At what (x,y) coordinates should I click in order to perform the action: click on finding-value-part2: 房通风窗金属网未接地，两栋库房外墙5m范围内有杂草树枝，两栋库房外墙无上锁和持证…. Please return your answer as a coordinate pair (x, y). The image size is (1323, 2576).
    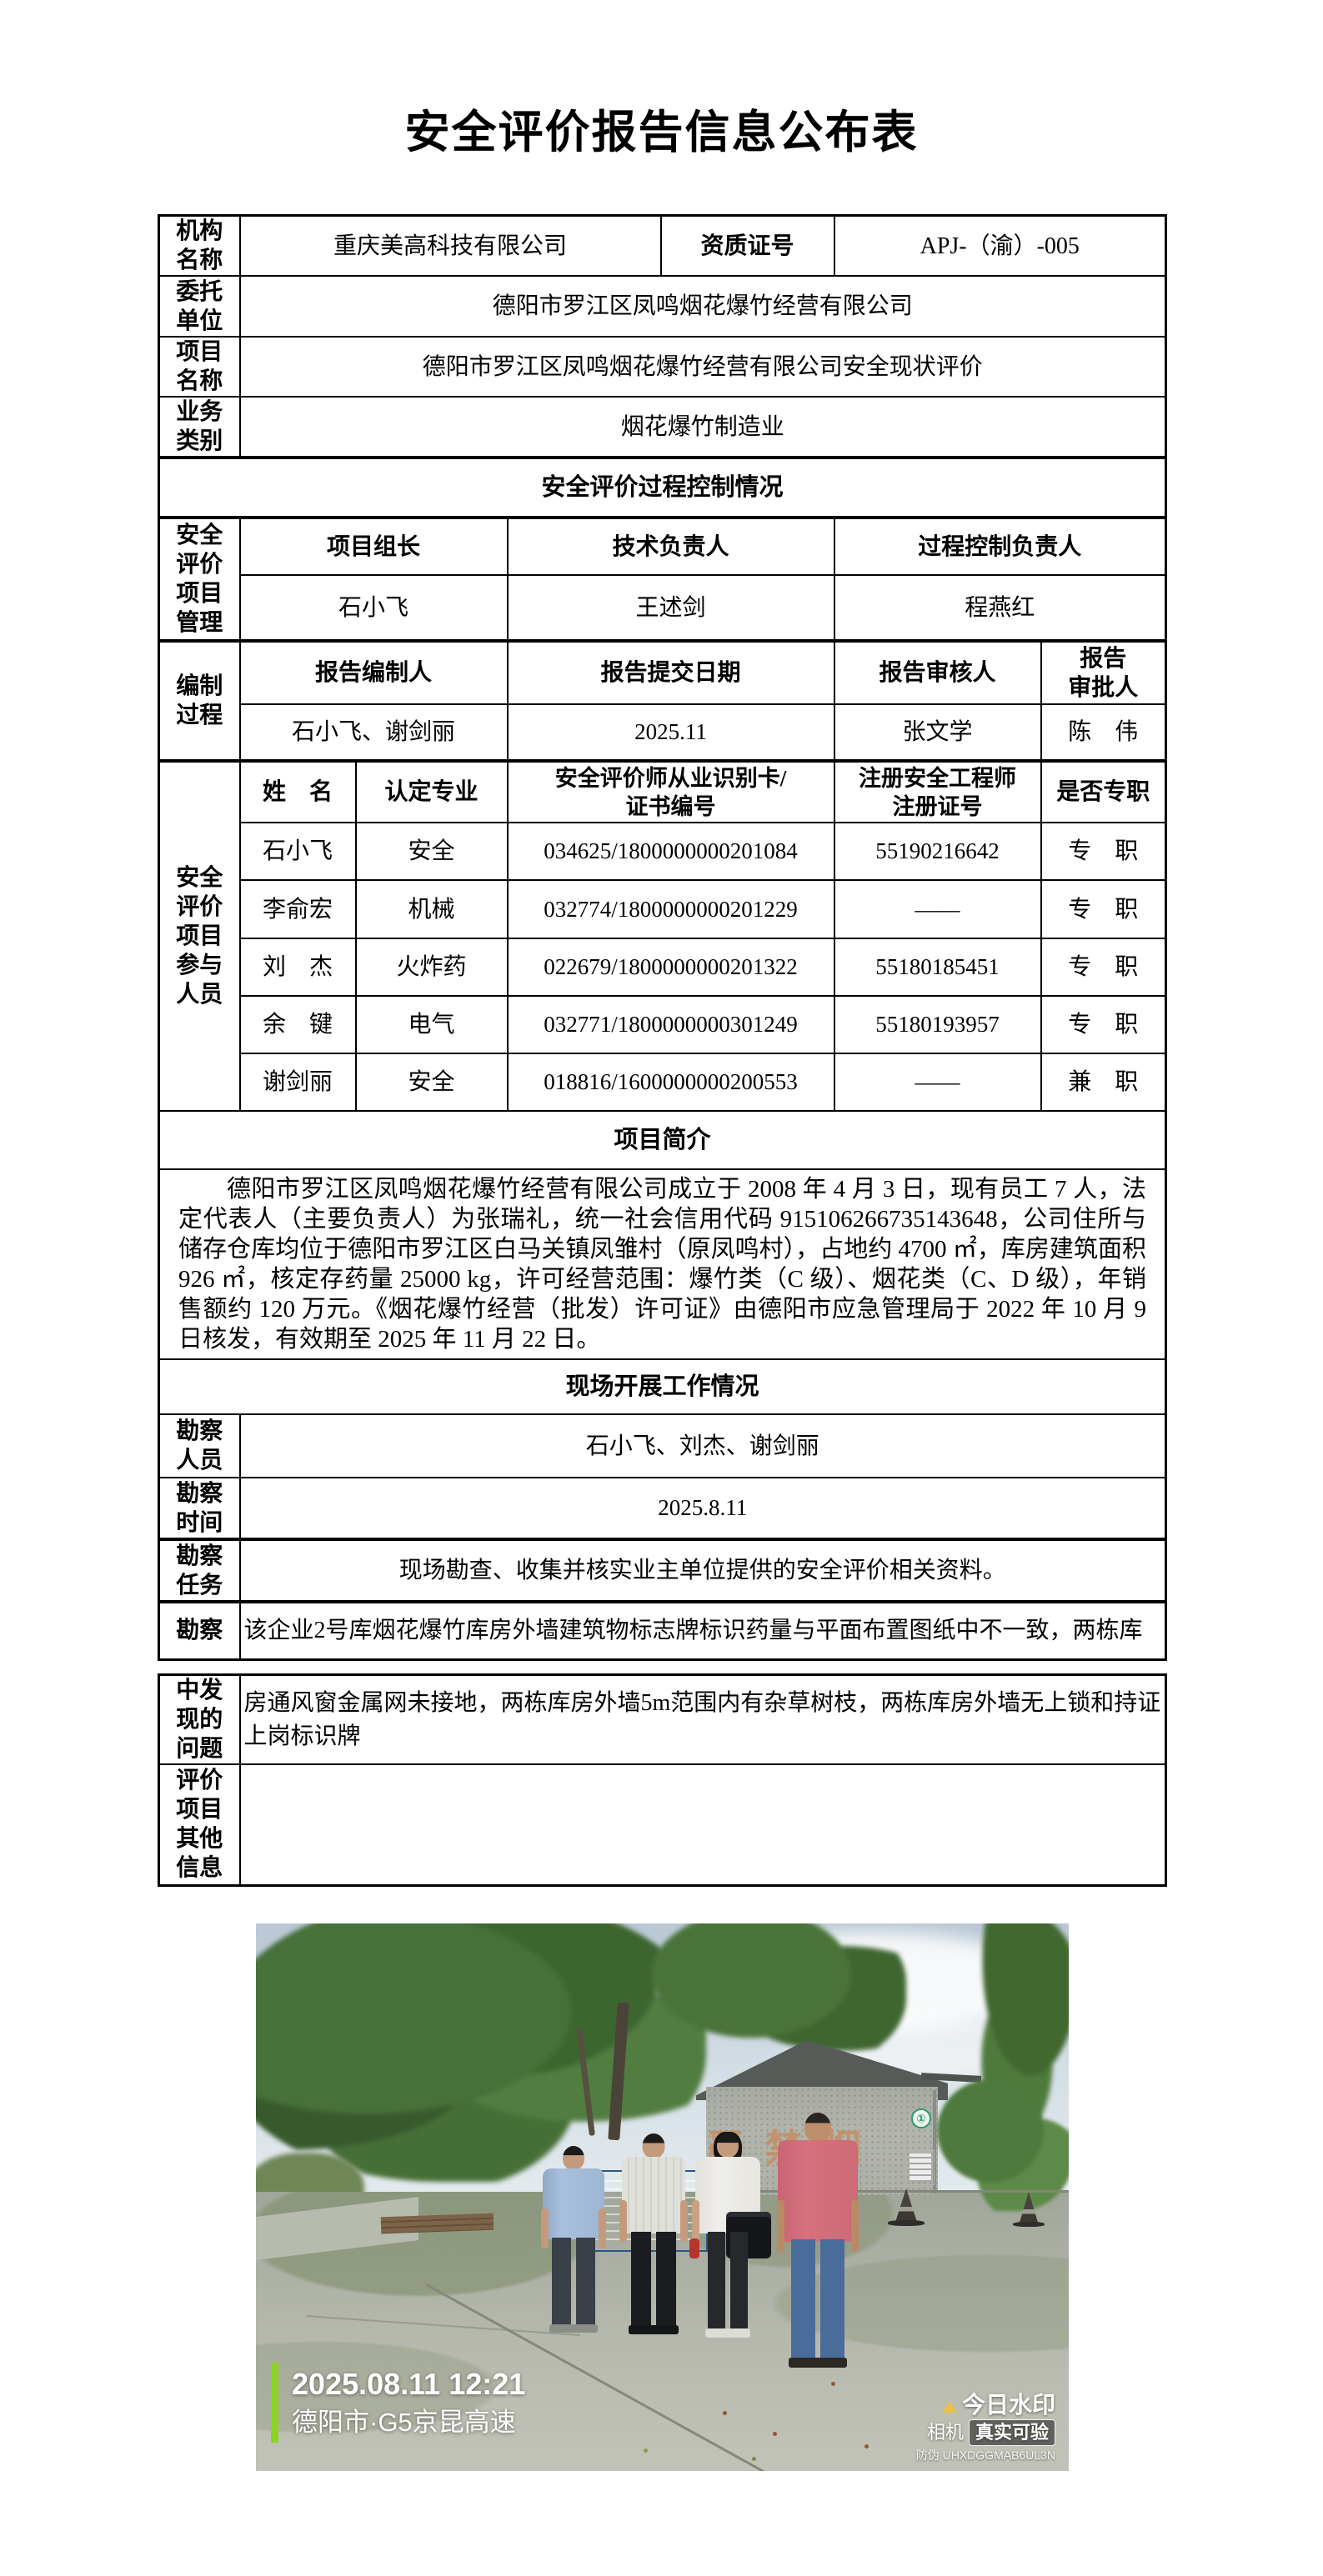
    Looking at the image, I should click on (702, 1719).